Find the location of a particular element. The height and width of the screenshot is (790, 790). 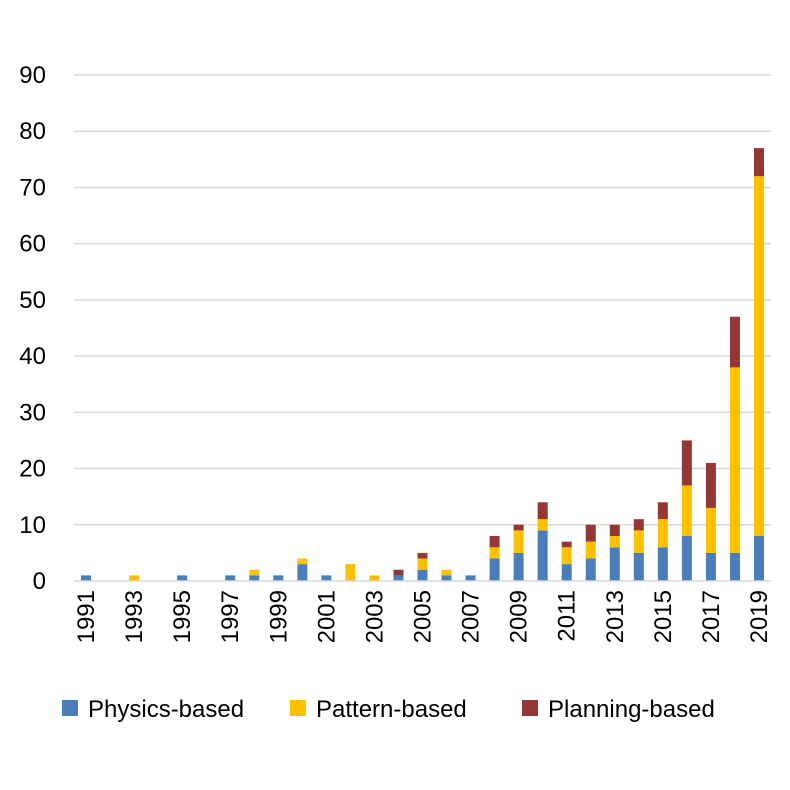

bar-pattern-based-2000 is located at coordinates (302, 561).